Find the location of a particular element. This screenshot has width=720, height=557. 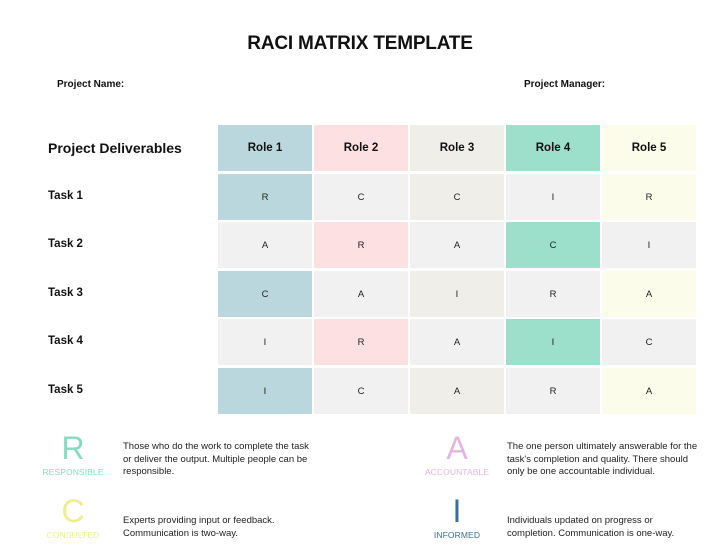

task-label-4: Task 4 is located at coordinates (65, 341).